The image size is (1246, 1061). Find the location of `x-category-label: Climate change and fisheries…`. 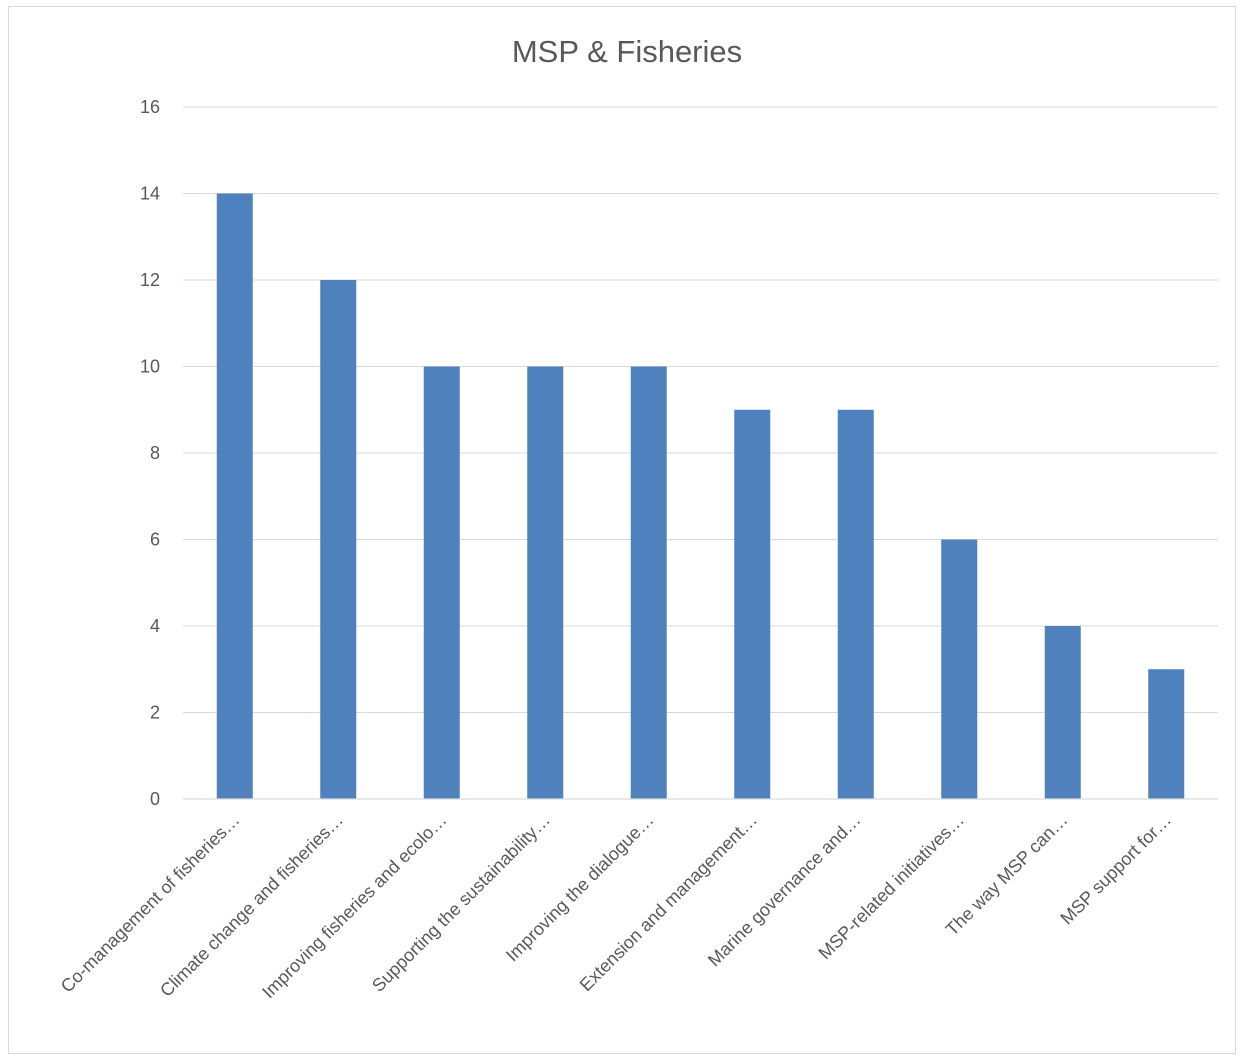

x-category-label: Climate change and fisheries… is located at coordinates (251, 905).